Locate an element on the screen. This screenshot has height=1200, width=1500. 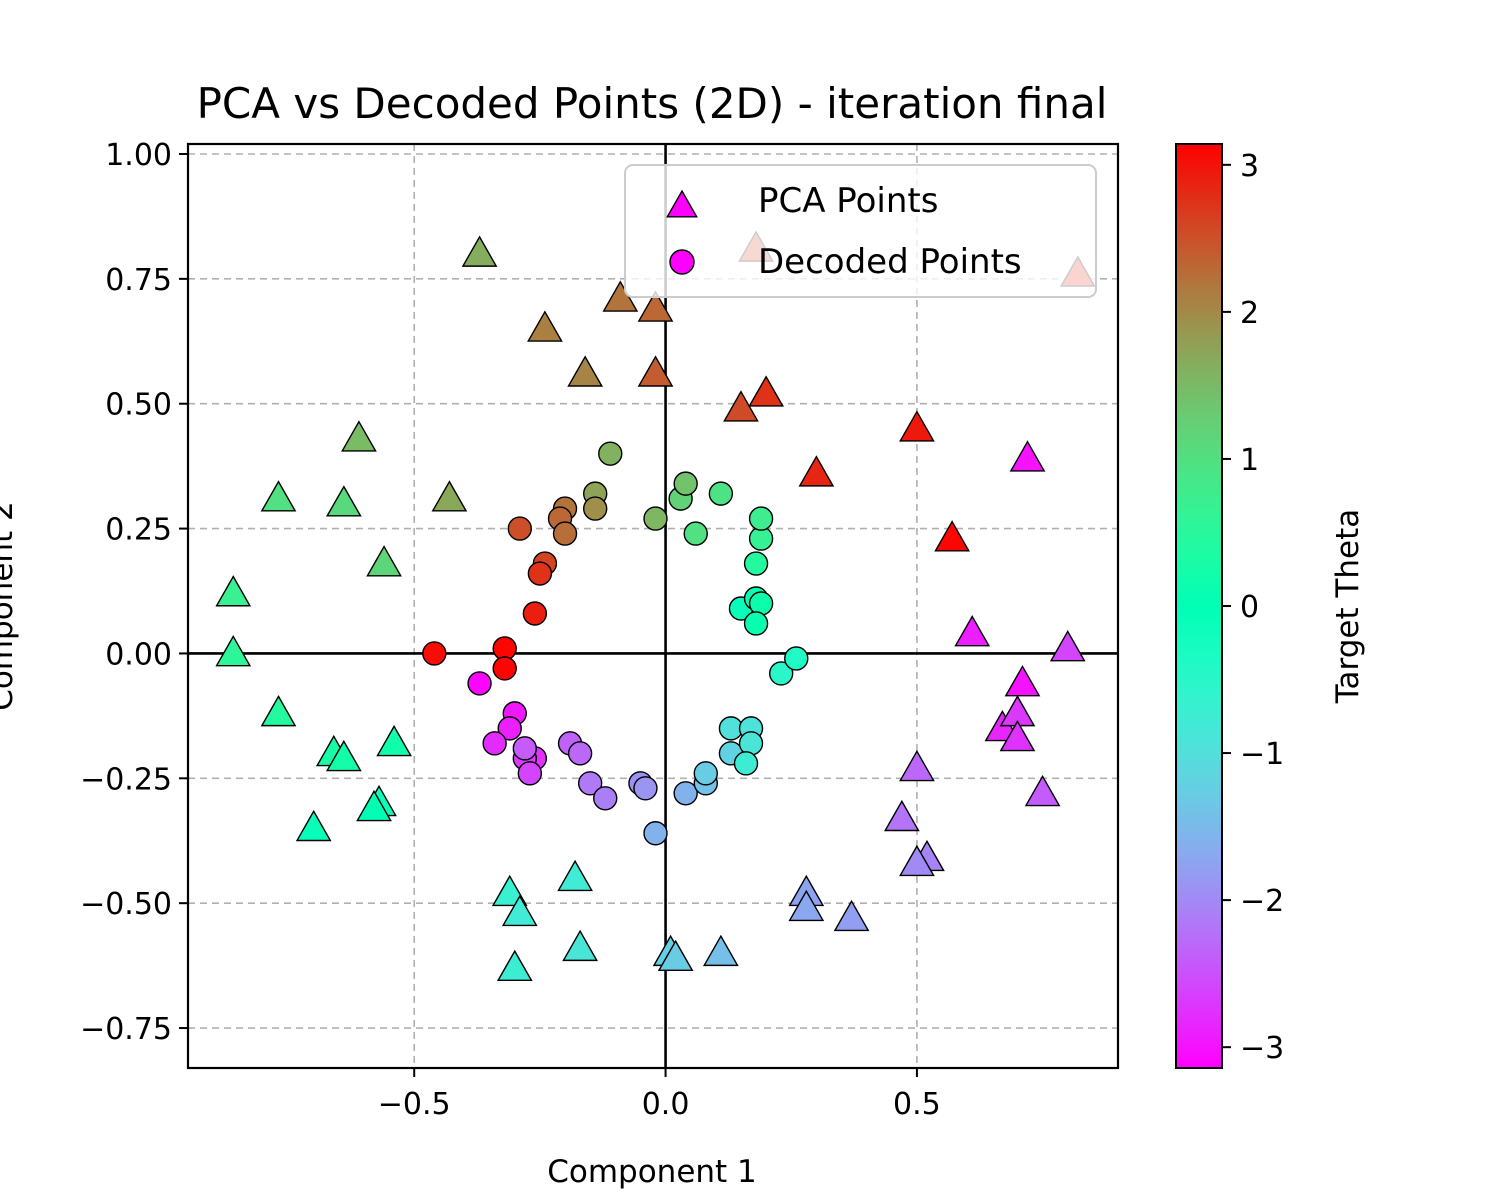
y-tick-label: −0.75 is located at coordinates (126, 1029).